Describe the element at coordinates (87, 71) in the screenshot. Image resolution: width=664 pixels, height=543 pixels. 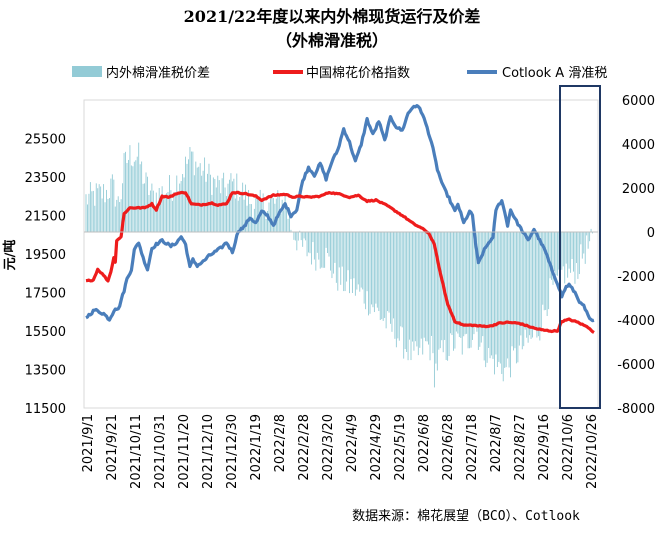
I see `legend-swatch` at that location.